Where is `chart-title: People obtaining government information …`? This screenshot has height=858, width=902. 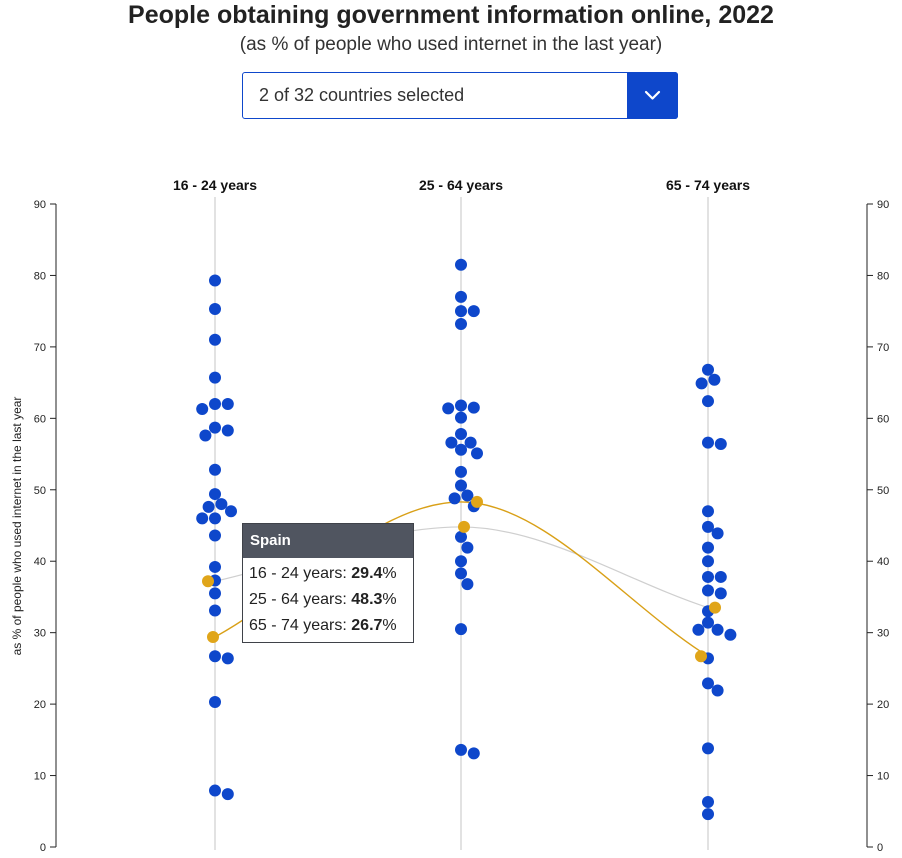 chart-title: People obtaining government information … is located at coordinates (451, 15).